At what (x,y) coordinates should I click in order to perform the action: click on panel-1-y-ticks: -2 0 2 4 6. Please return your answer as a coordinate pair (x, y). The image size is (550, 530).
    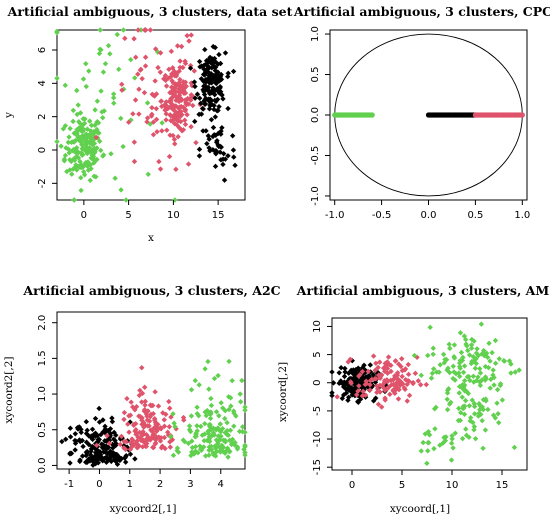
    Looking at the image, I should click on (47, 117).